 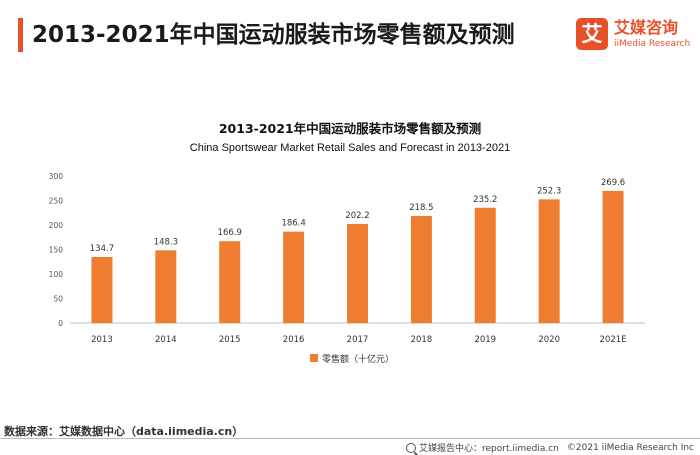 What do you see at coordinates (422, 340) in the screenshot?
I see `x-tick-label: 2018` at bounding box center [422, 340].